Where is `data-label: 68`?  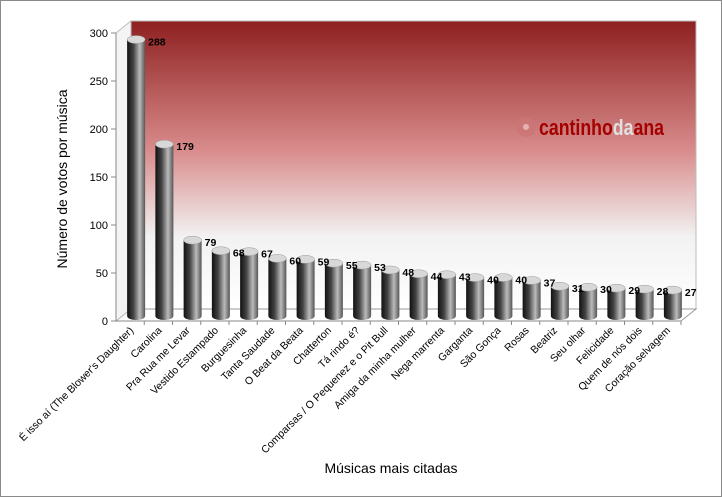 data-label: 68 is located at coordinates (239, 254).